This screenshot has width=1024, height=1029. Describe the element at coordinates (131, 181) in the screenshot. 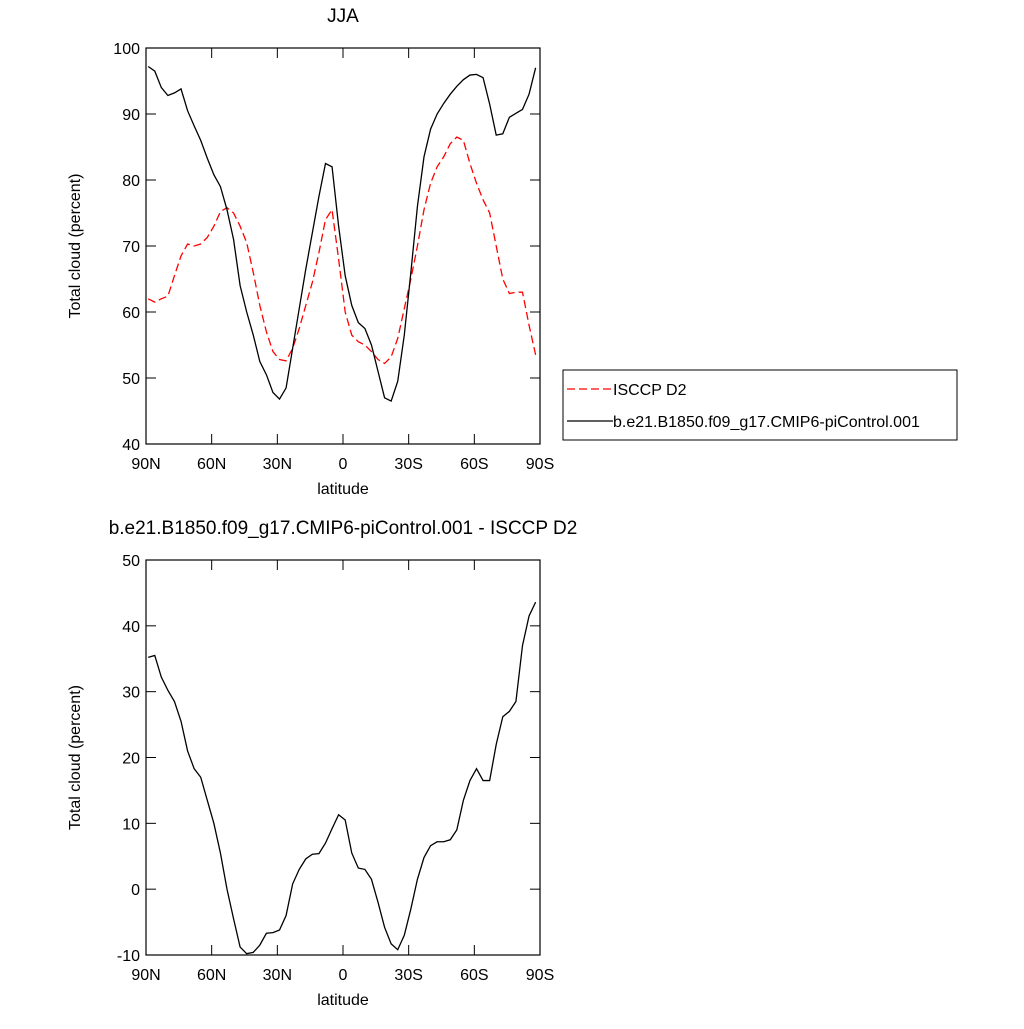

I see `y-tick-label: 80` at that location.